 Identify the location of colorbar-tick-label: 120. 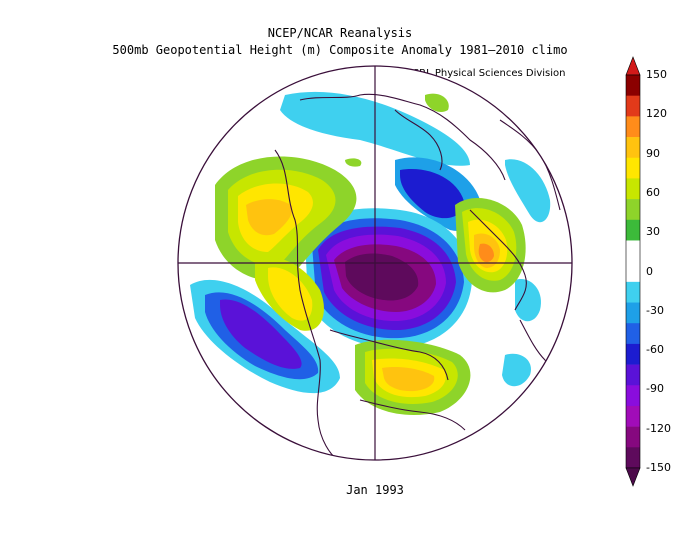
(656, 114).